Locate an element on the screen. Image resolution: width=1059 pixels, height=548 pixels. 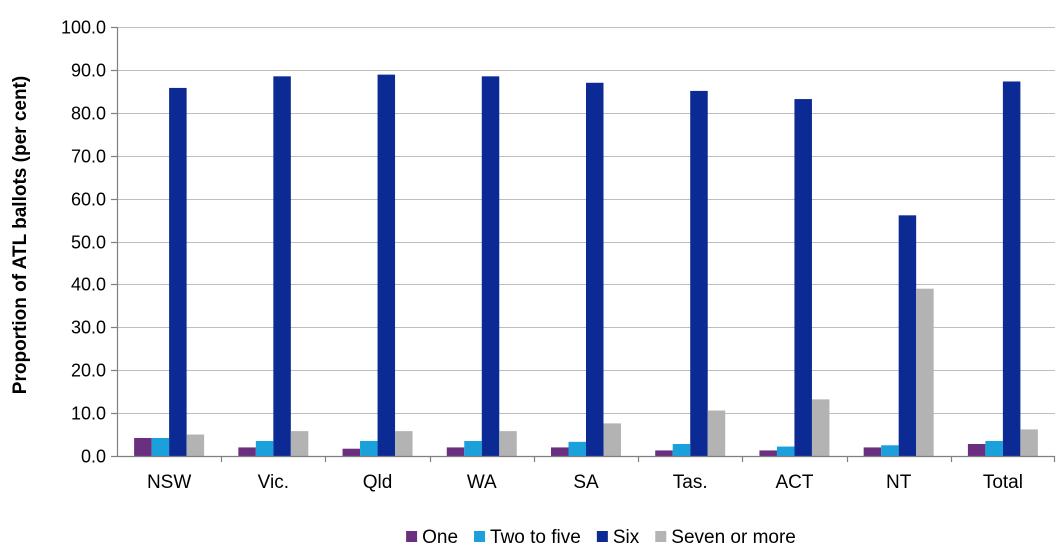
bar-seven-or-more-tas is located at coordinates (716, 433).